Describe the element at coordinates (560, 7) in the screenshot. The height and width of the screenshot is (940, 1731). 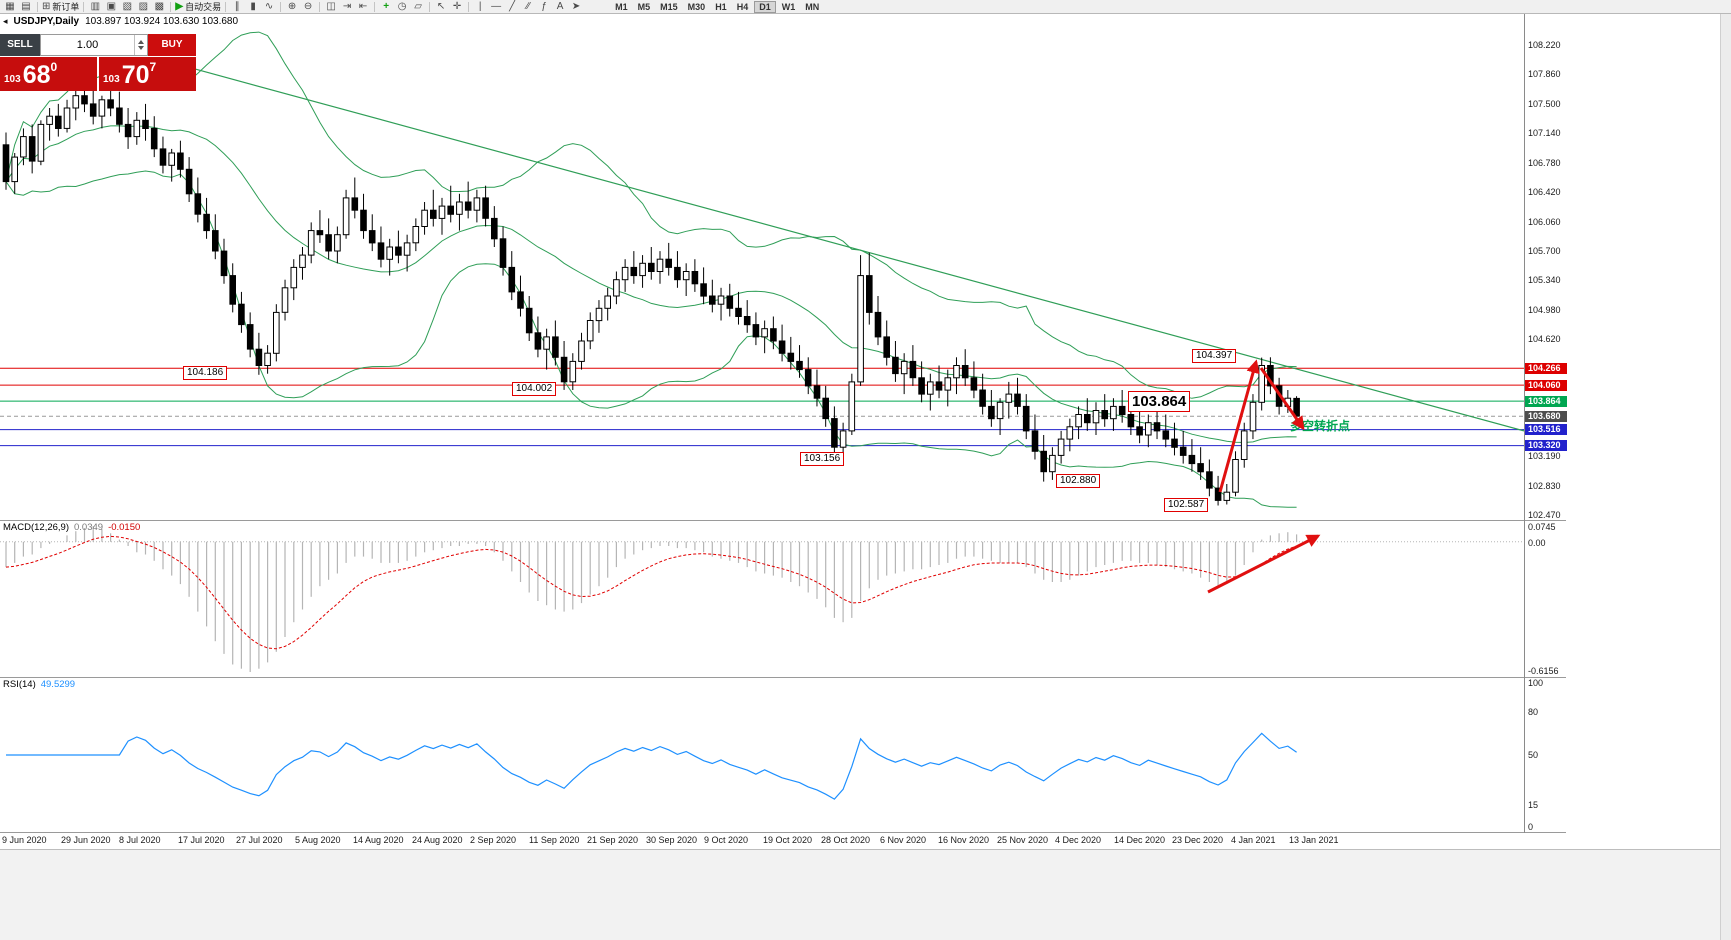
I see `text-button: A` at that location.